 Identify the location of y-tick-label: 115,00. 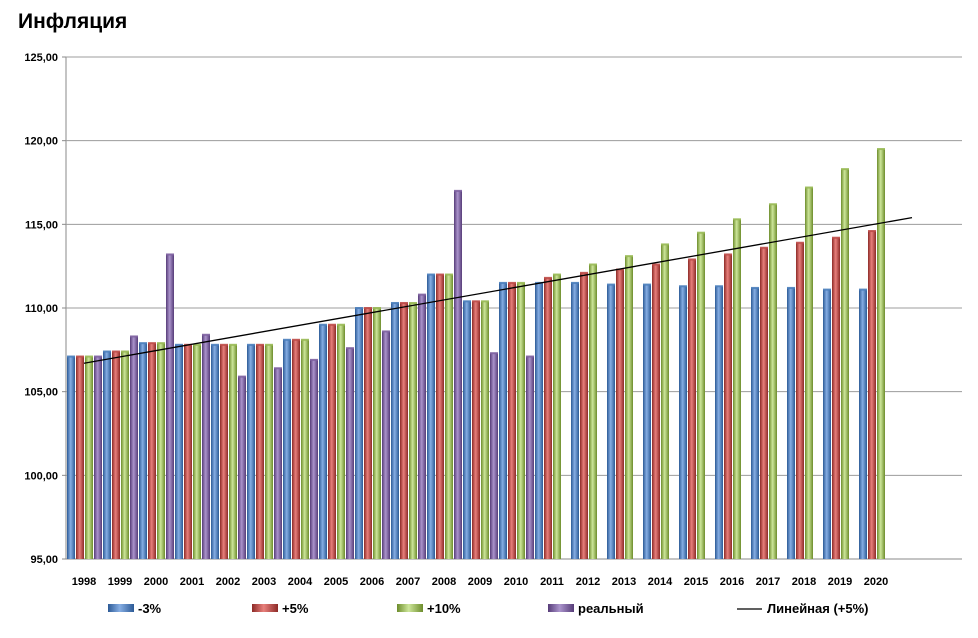
(41, 225).